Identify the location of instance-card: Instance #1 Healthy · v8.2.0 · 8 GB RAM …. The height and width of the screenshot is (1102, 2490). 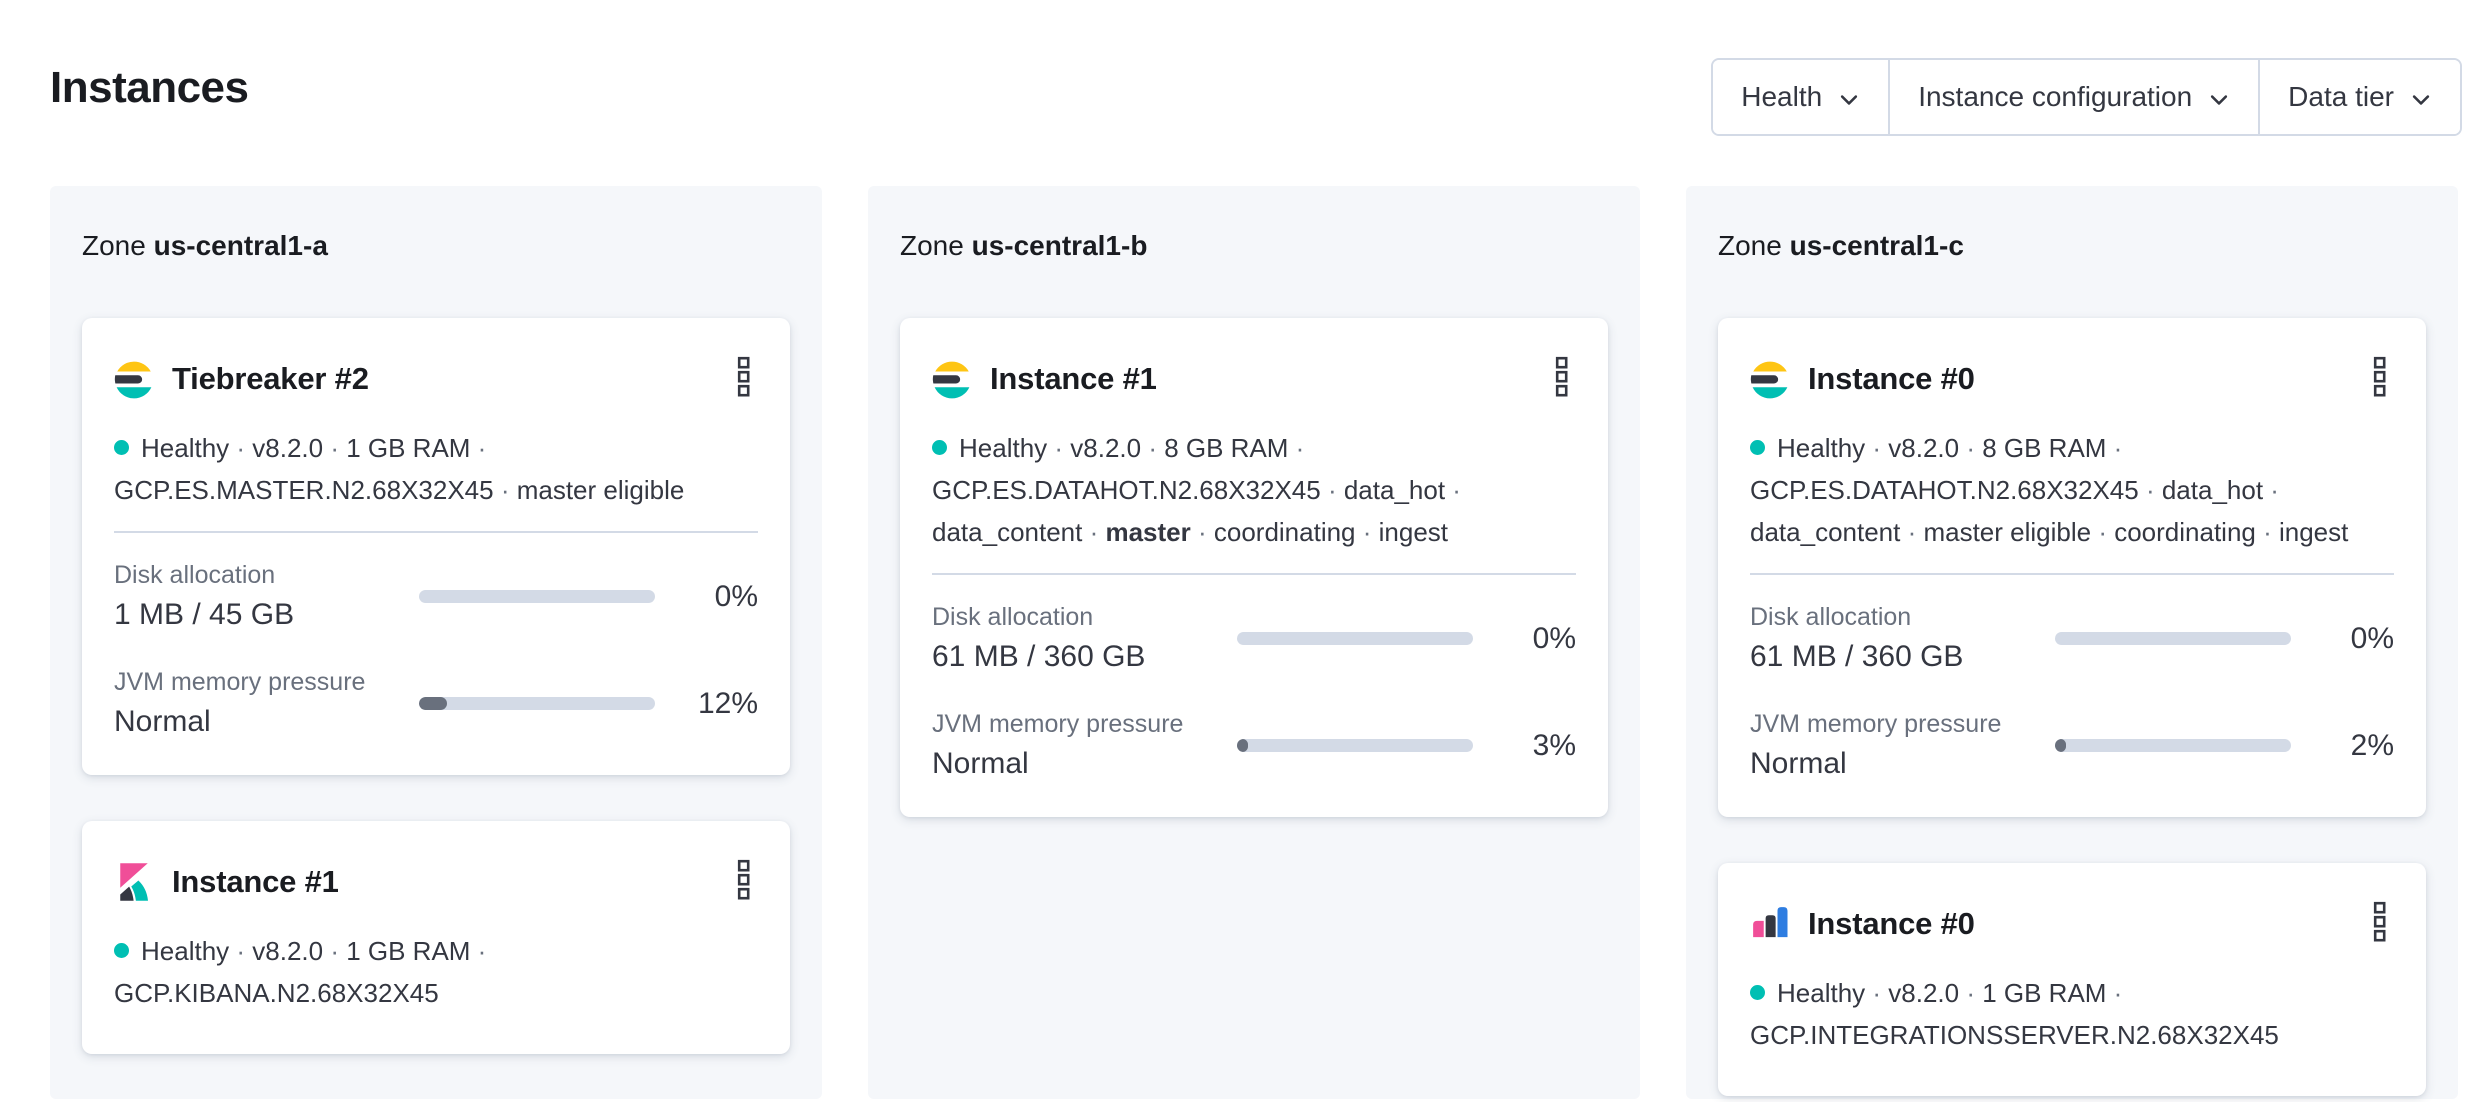
(1254, 567).